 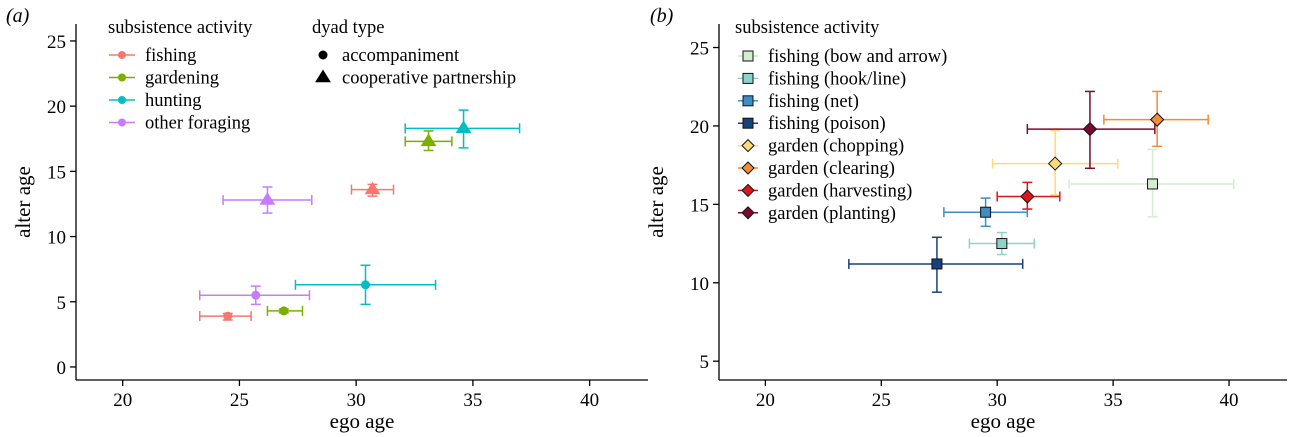 I want to click on legend-item-cooperative-partnership: cooperative partnership, so click(x=415, y=79).